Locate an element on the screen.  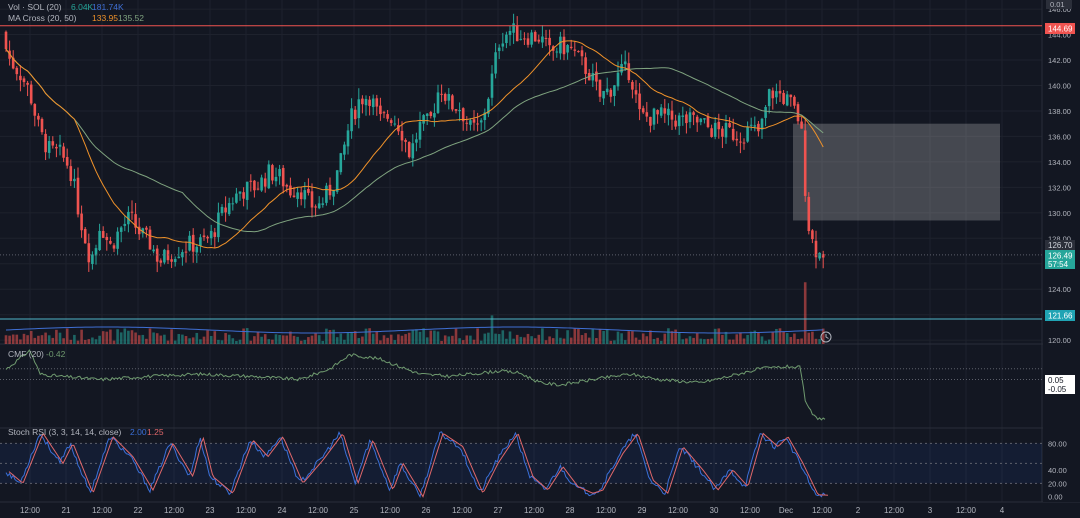
legend-stoch-name: Stoch RSI (3, 3, 14, 14, close) is located at coordinates (65, 432).